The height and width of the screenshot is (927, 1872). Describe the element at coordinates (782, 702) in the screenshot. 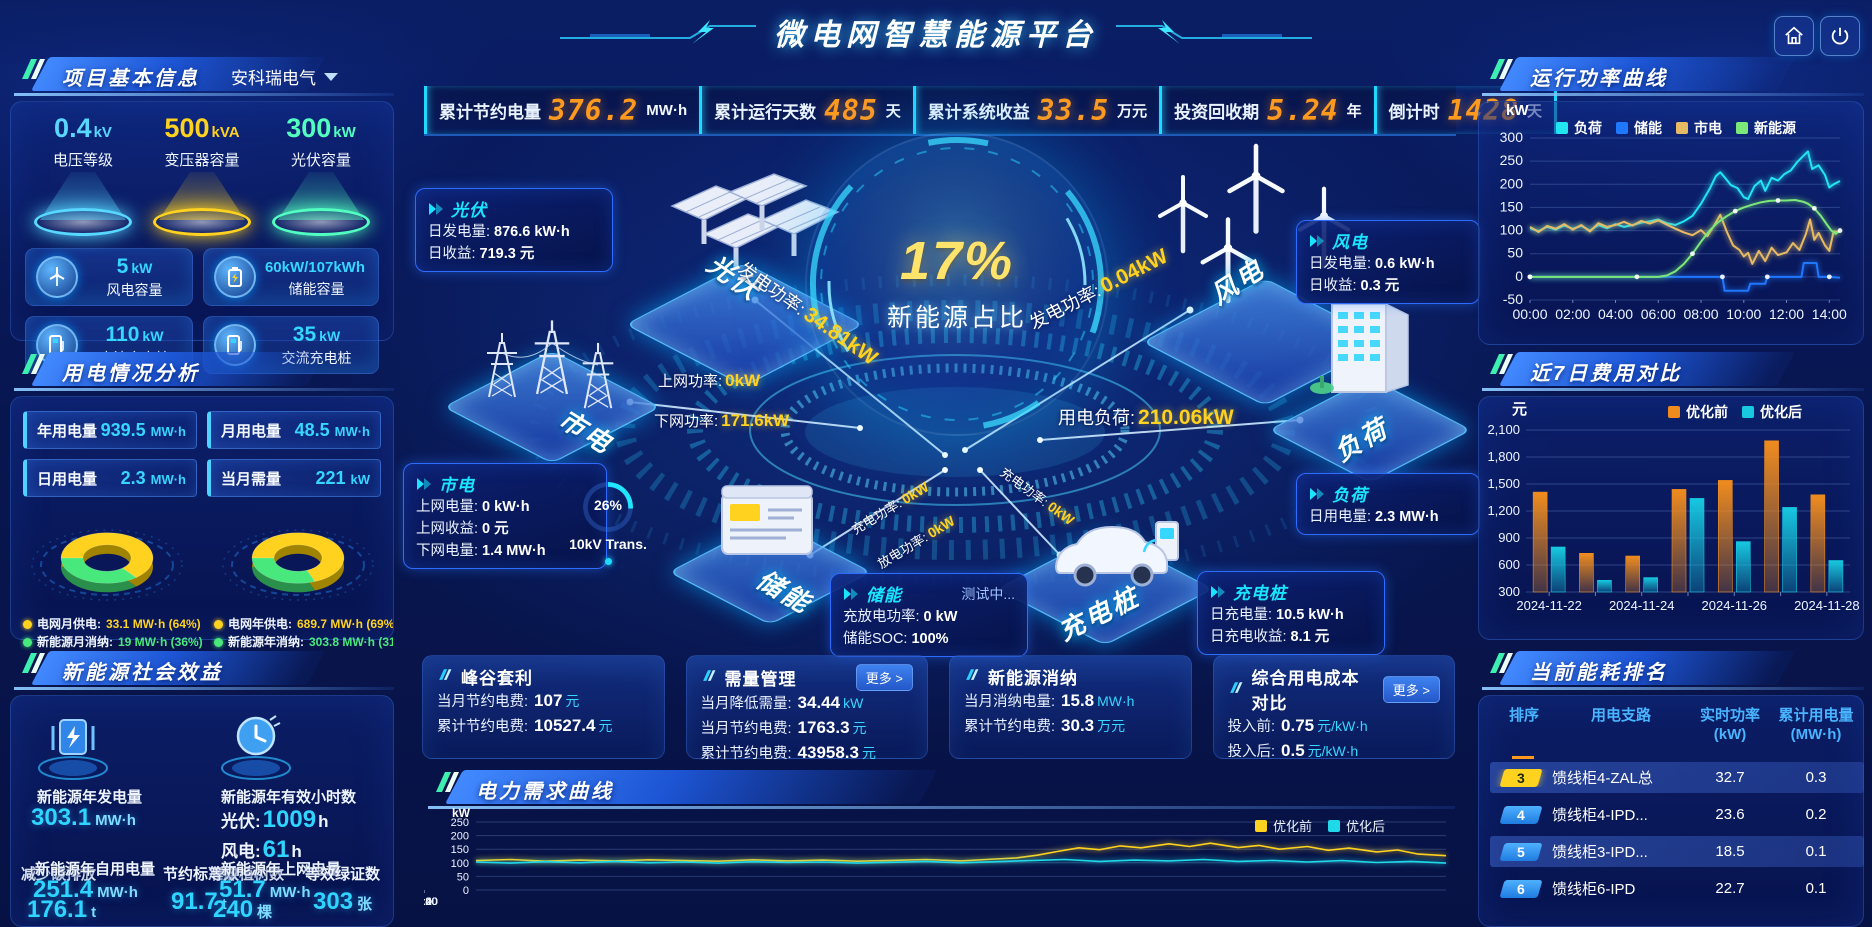

I see `card-stat-row: 当月降低需量: 34.44 kW` at that location.